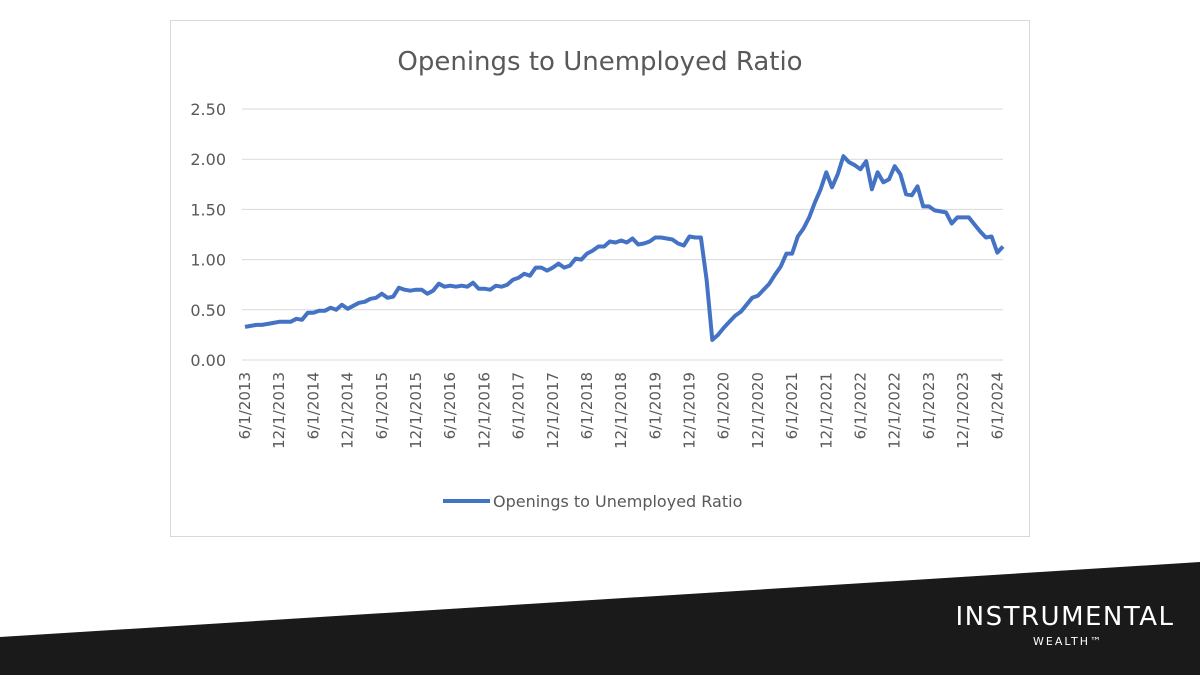 This screenshot has width=1200, height=675. I want to click on x-tick-label: 12/1/2023, so click(963, 410).